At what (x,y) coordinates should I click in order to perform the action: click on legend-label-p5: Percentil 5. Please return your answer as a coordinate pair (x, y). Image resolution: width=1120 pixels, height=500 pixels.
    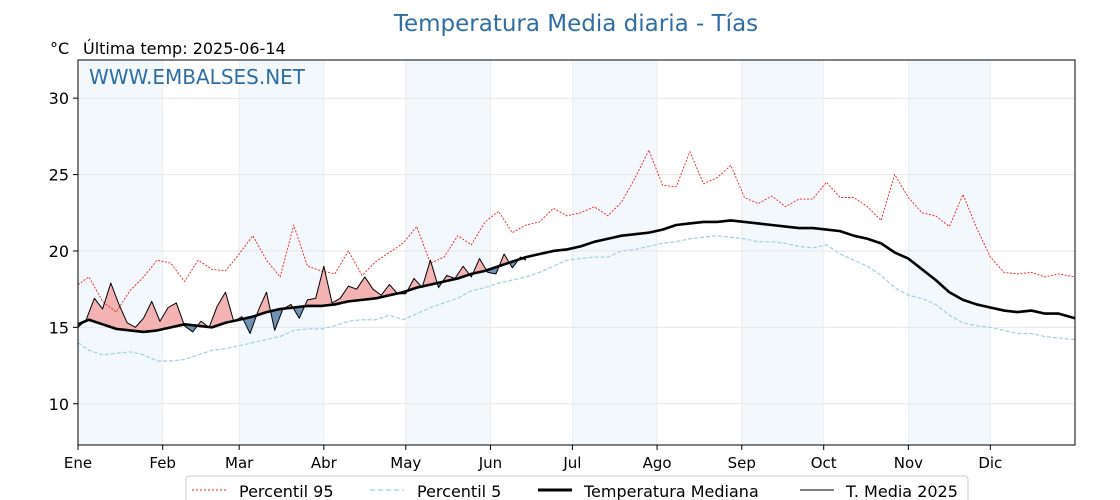
    Looking at the image, I should click on (459, 491).